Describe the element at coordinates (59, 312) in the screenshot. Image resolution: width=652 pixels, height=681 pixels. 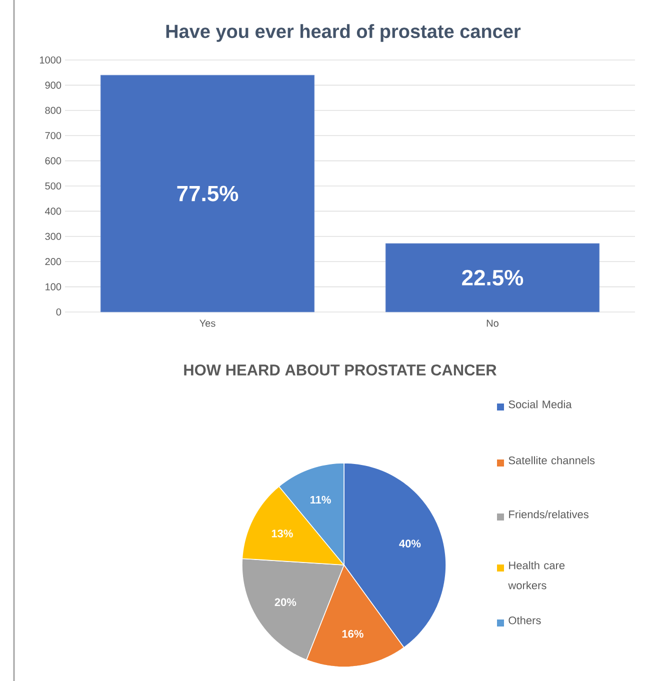
I see `y-tick-label: 0` at that location.